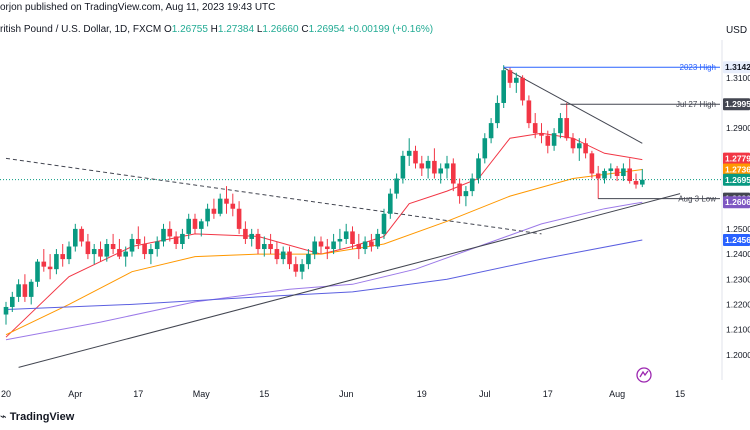  Describe the element at coordinates (167, 29) in the screenshot. I see `open-label: O` at that location.